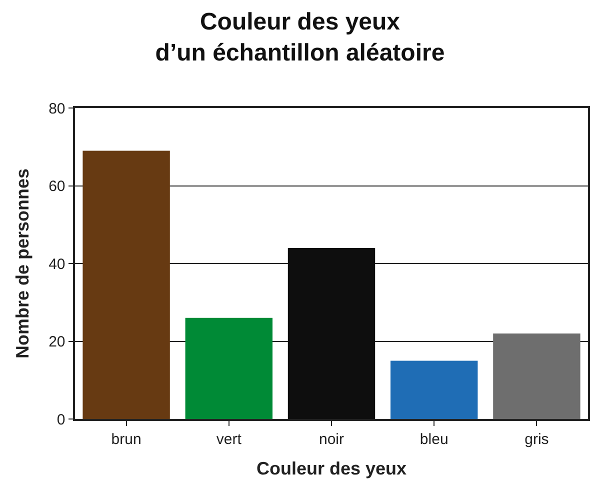 This screenshot has height=489, width=600. I want to click on x-tick-label: noir, so click(331, 439).